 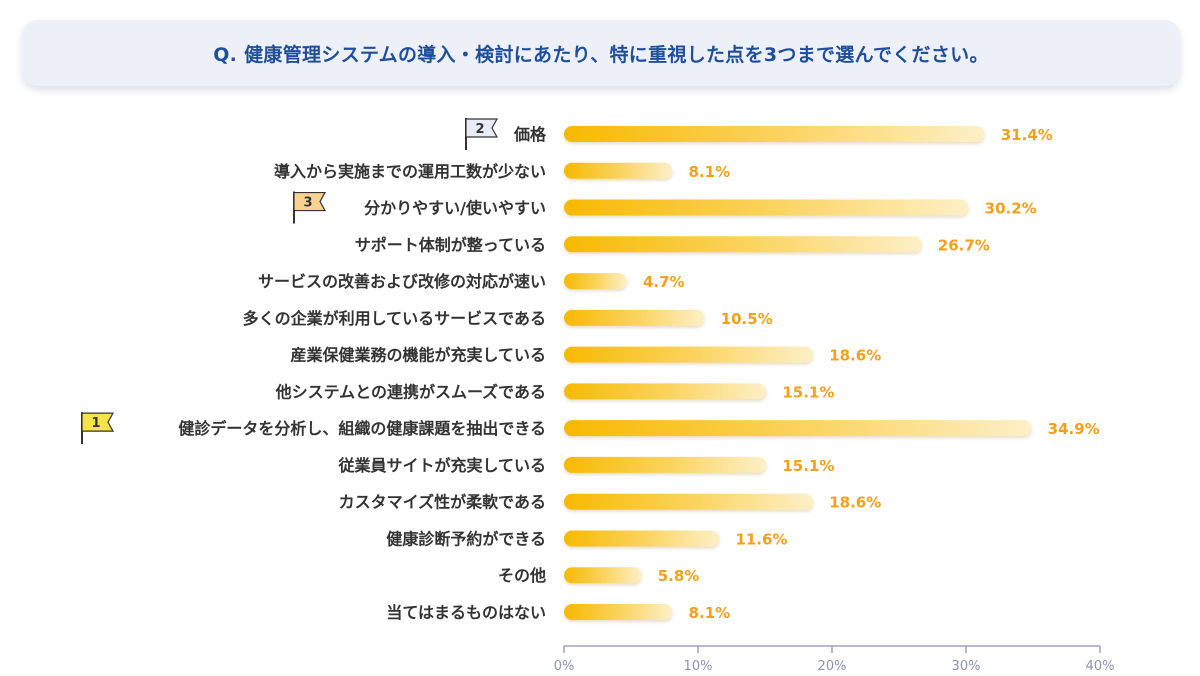 What do you see at coordinates (95, 423) in the screenshot?
I see `rank-number: 1` at bounding box center [95, 423].